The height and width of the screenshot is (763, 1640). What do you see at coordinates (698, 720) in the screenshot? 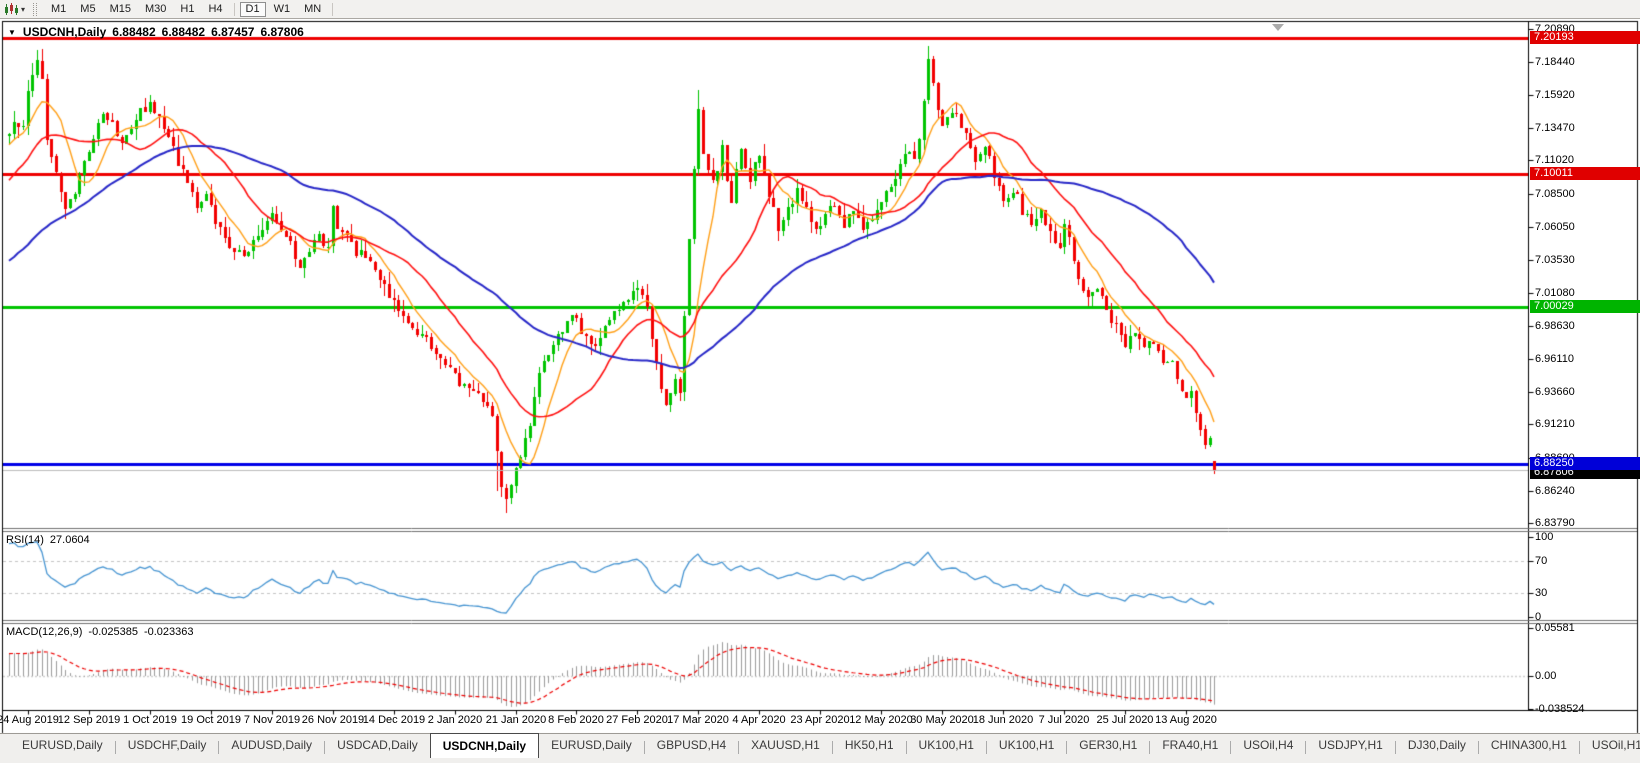
I see `date-axis-label: 17 Mar 2020` at bounding box center [698, 720].